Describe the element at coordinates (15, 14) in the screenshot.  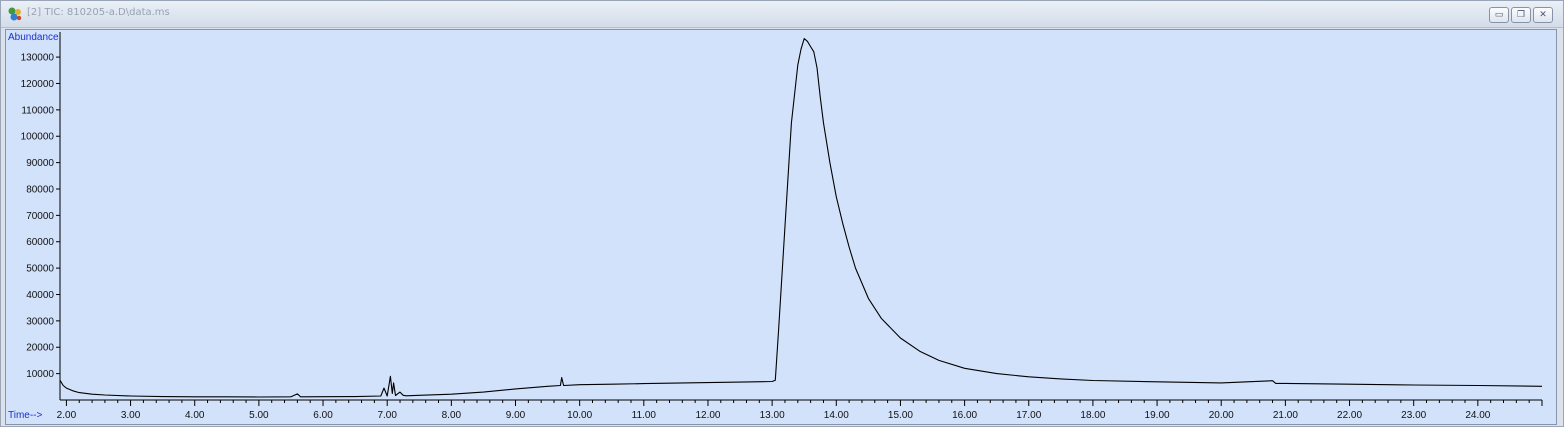
I see `chemstation-data-icon` at that location.